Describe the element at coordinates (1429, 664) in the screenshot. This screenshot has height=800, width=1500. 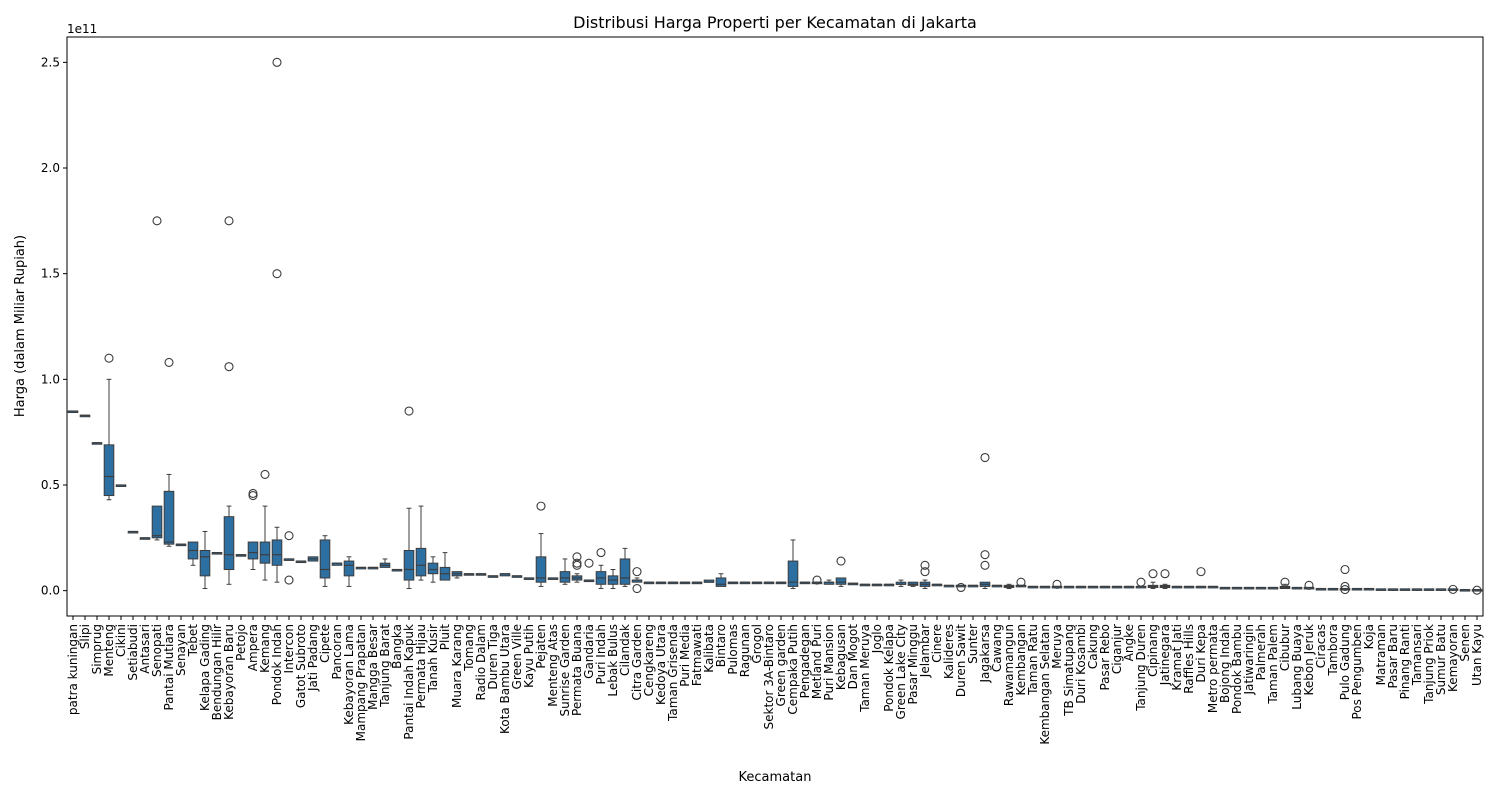
I see `x-tick-label: Tanjung Priok` at that location.